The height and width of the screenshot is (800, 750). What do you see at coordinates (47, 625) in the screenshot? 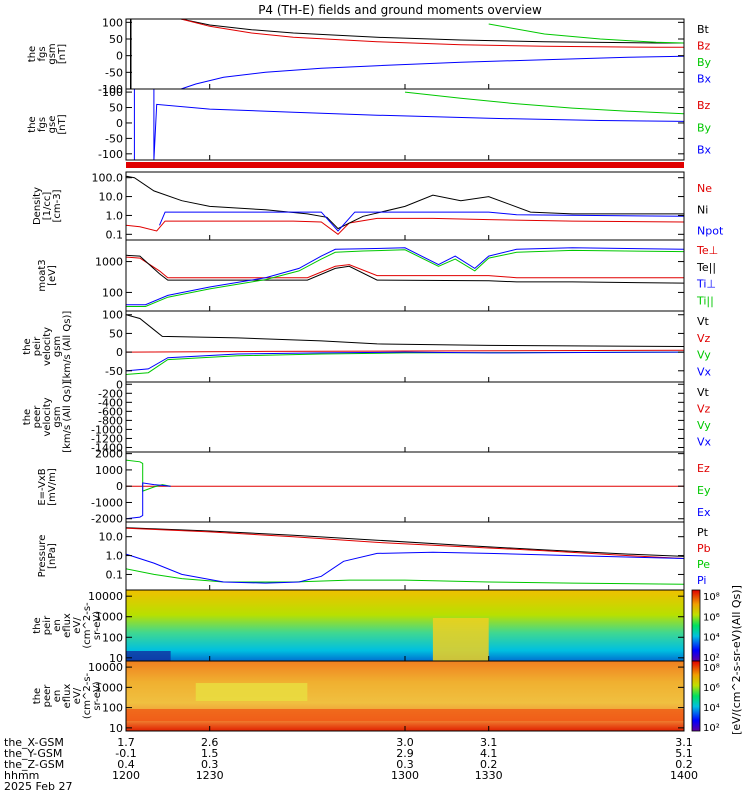
I see `y-axis-label: peir` at bounding box center [47, 625].